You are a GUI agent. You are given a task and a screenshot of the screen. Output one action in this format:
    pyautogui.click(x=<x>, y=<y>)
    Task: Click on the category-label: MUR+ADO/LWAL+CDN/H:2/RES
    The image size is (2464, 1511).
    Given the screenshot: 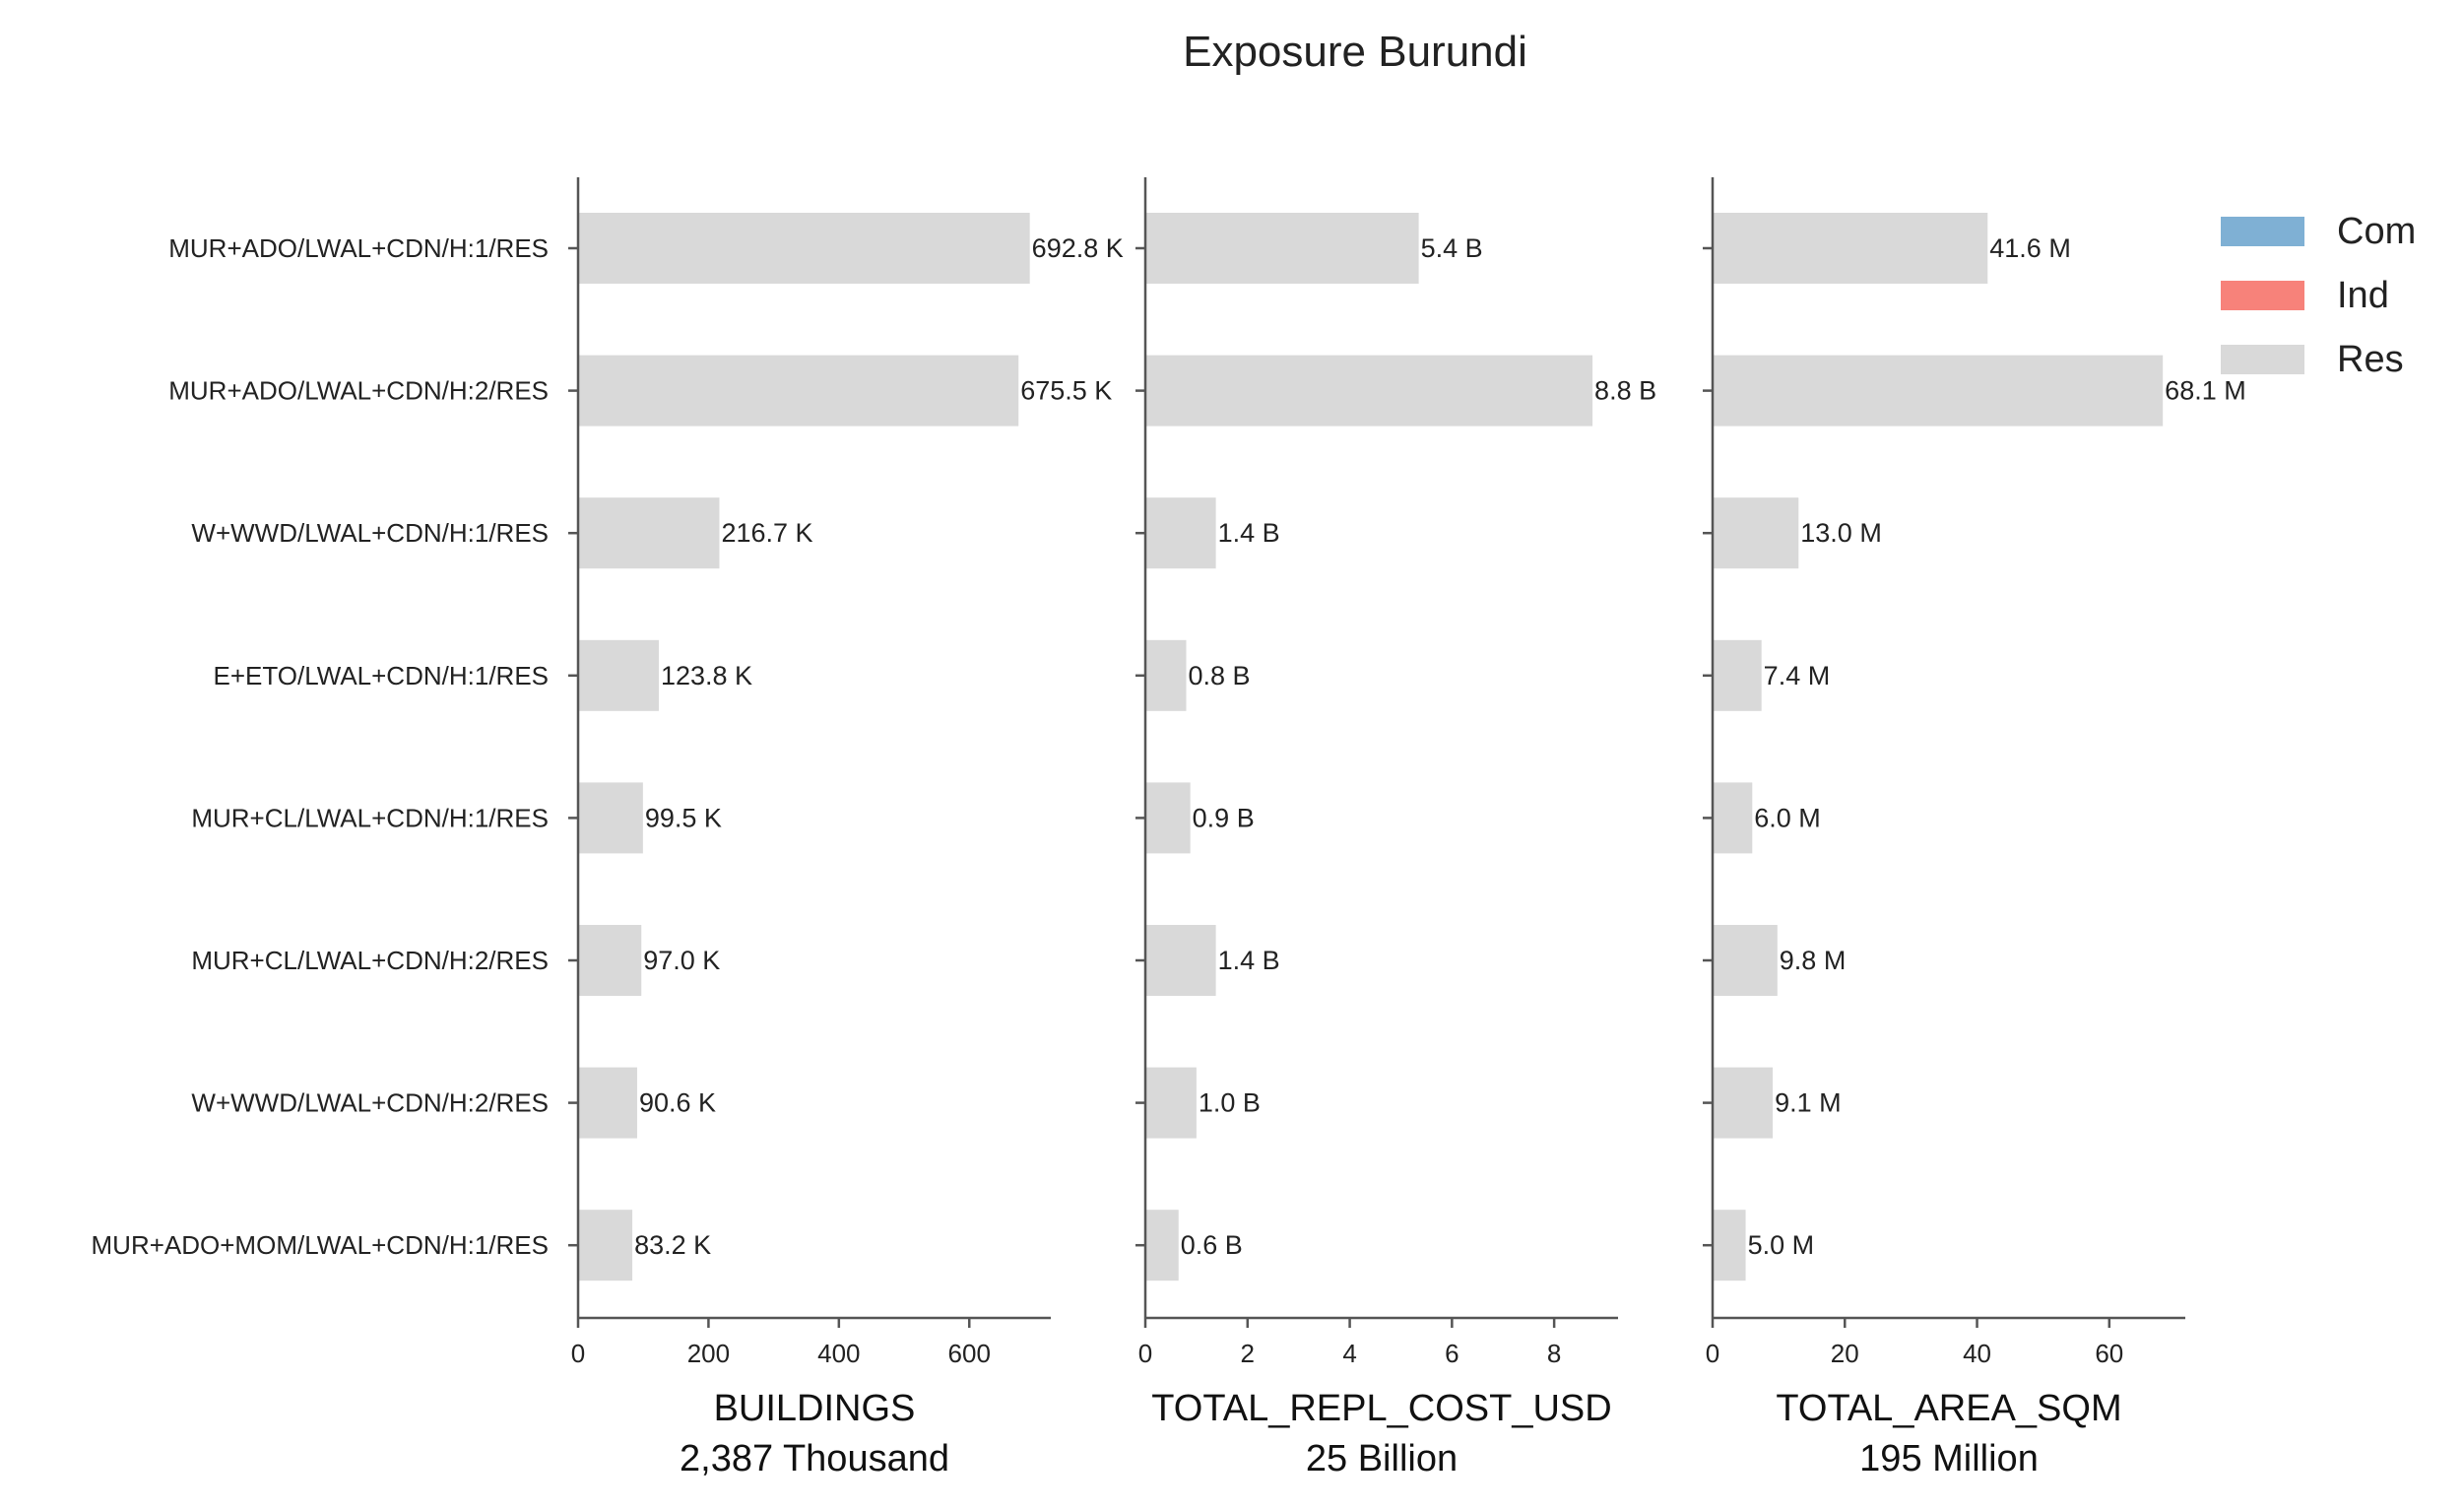 What is the action you would take?
    pyautogui.click(x=358, y=391)
    